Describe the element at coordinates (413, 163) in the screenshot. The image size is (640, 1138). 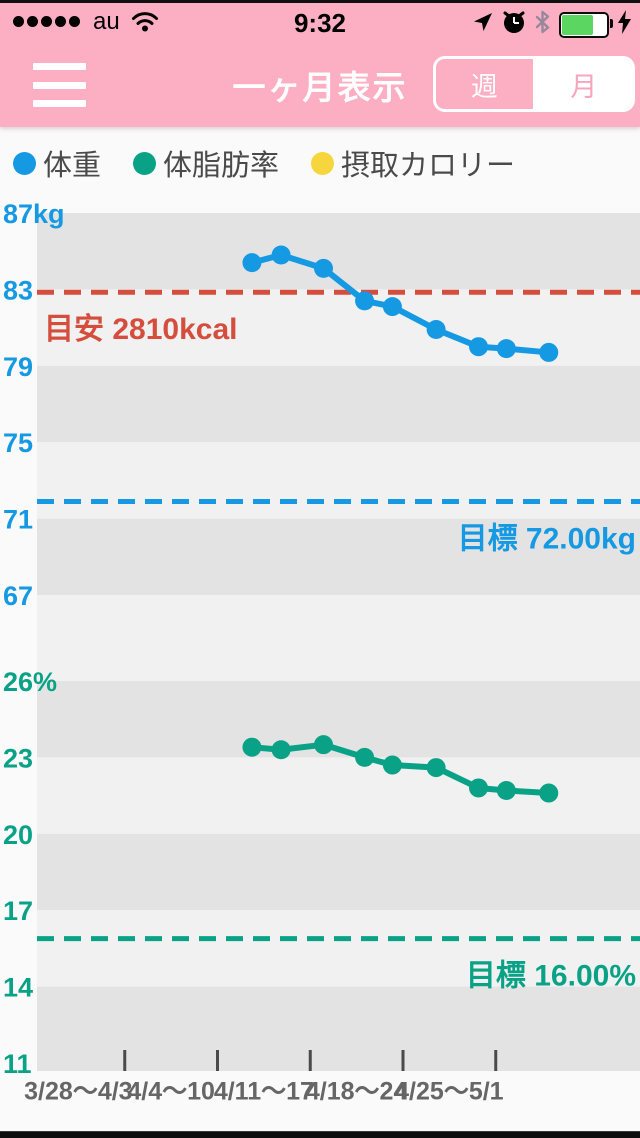
I see `legend-item-calories: 摂取カロリー` at that location.